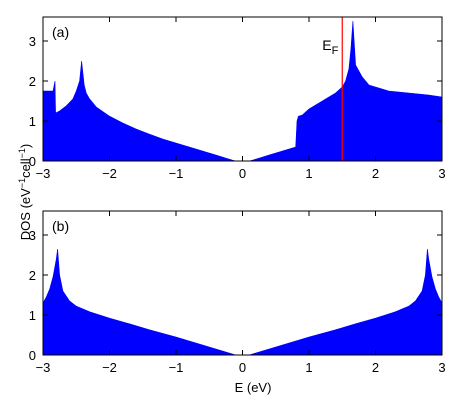 Image resolution: width=463 pixels, height=408 pixels. I want to click on panel-label: (a), so click(60, 32).